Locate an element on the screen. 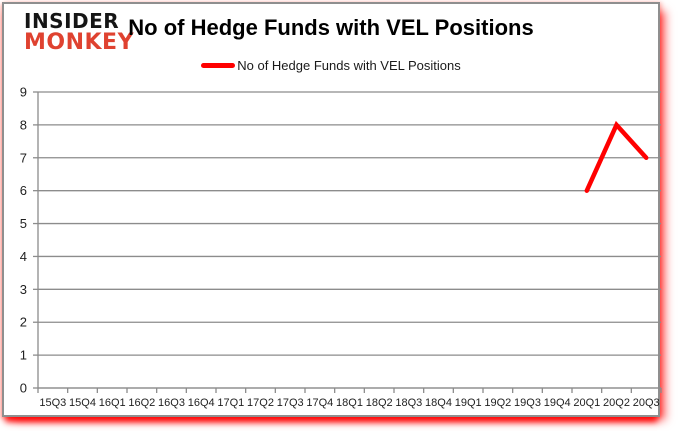 This screenshot has height=431, width=678. x-axis-label: 20Q2 is located at coordinates (616, 403).